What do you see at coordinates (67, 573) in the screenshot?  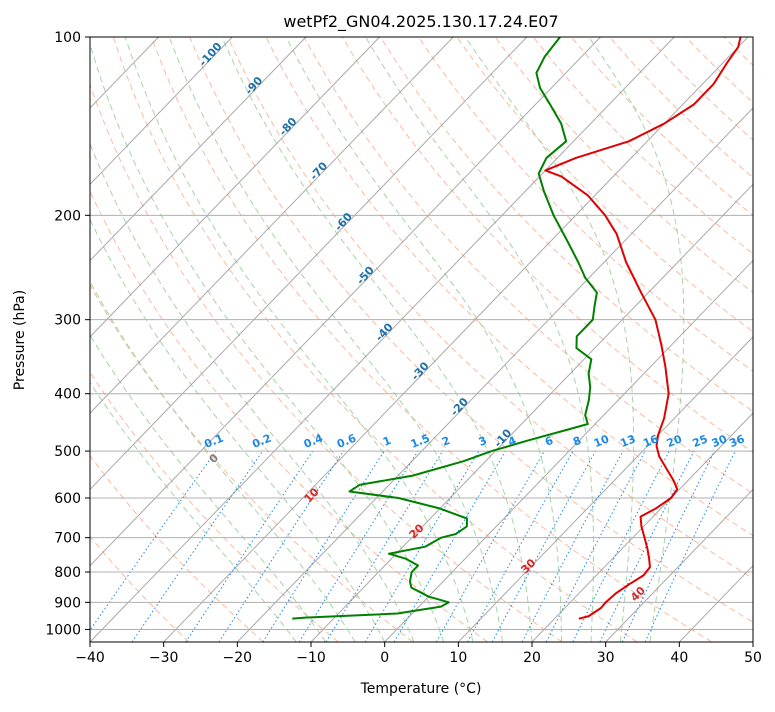 I see `y-tick-label: 800` at bounding box center [67, 573].